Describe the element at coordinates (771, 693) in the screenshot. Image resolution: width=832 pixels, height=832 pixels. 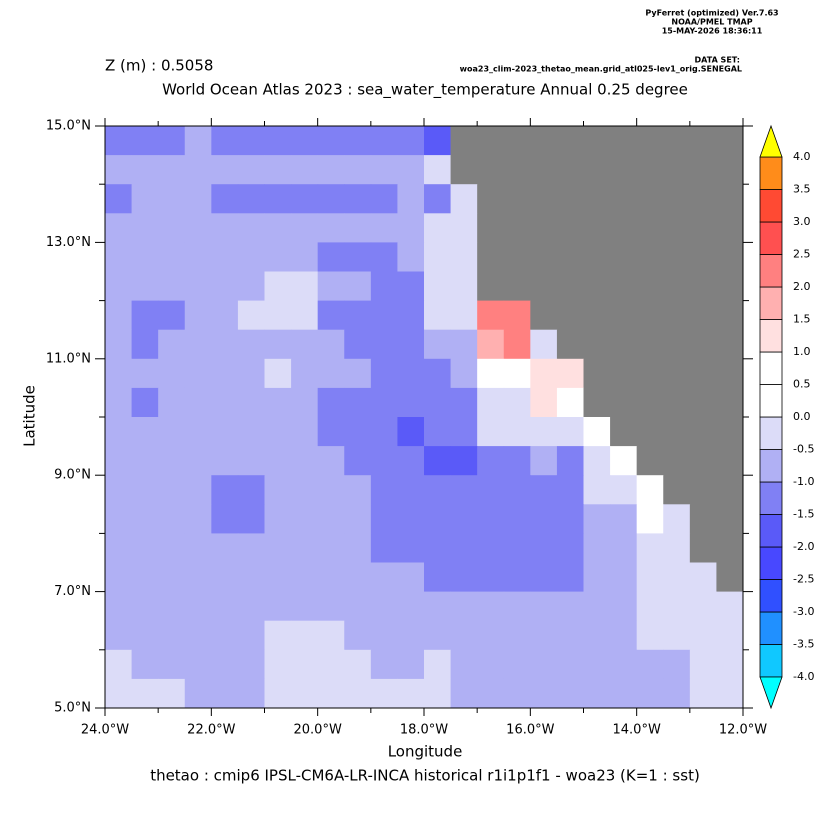
I see `colorbar-under` at that location.